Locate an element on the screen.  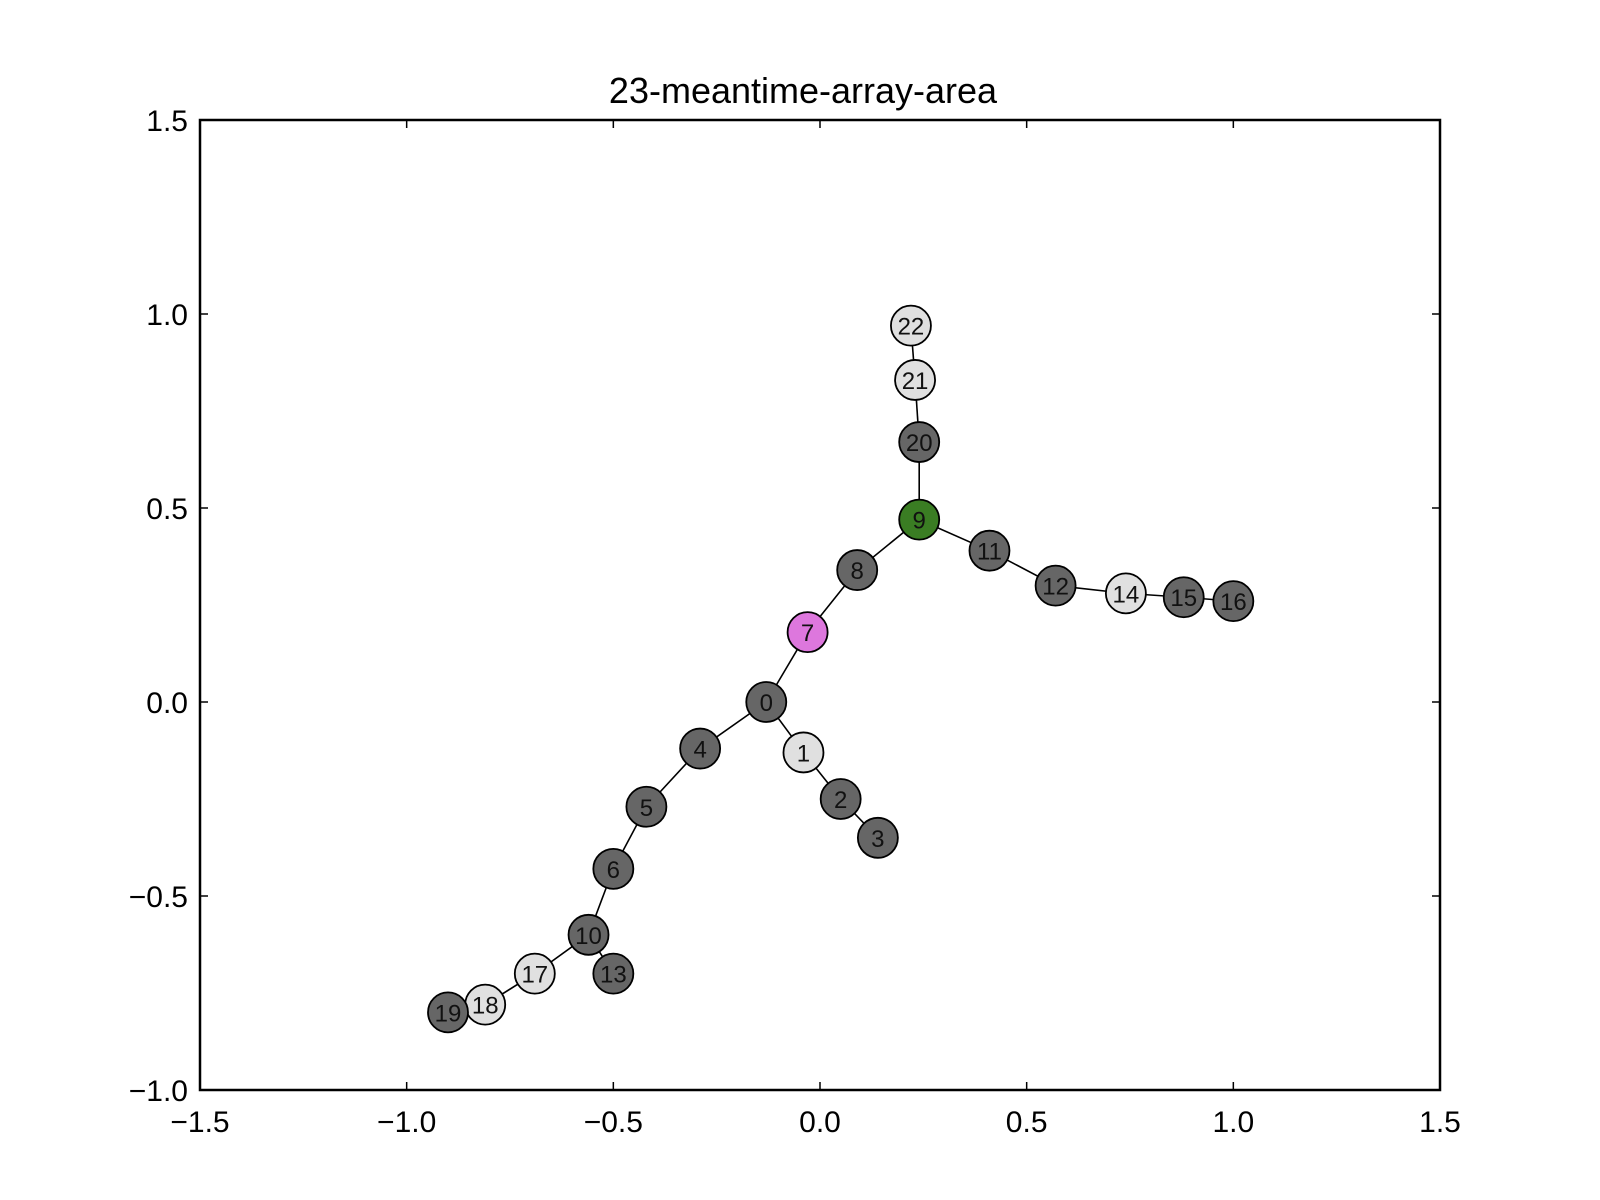
x-tick-label: −1.0 is located at coordinates (406, 1122).